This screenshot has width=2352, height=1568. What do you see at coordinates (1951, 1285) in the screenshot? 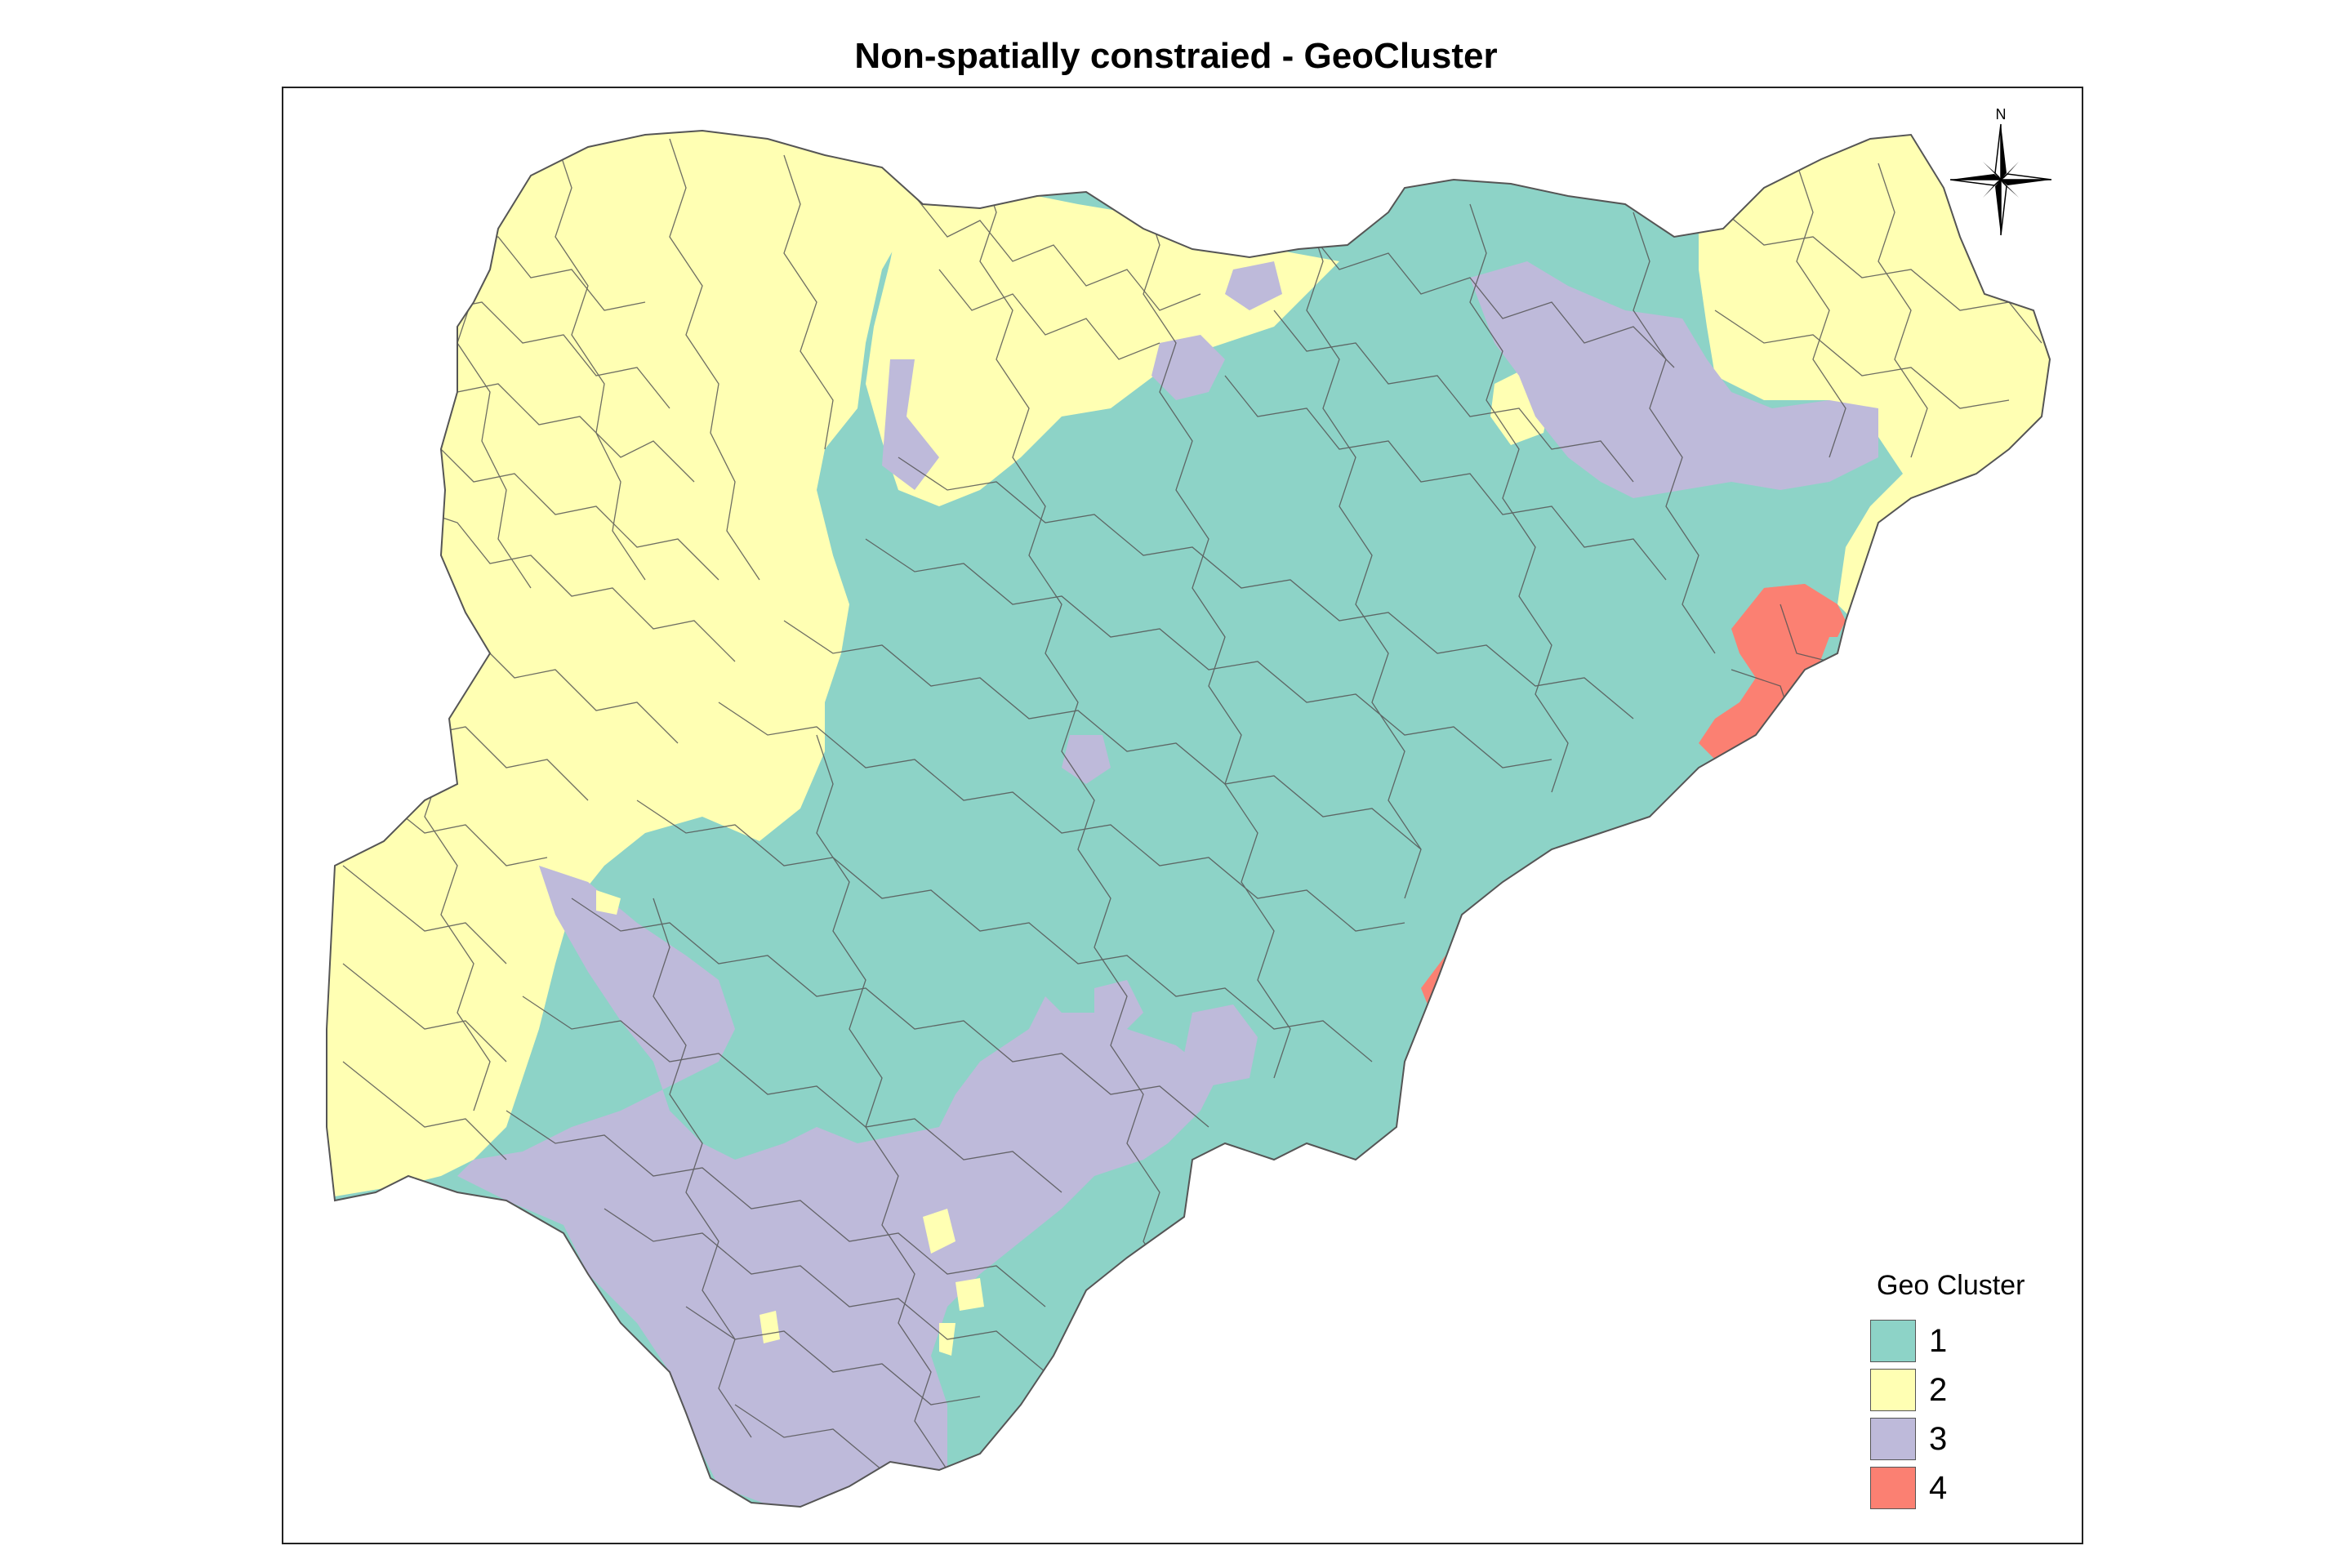
I see `legend-title: Geo Cluster` at bounding box center [1951, 1285].